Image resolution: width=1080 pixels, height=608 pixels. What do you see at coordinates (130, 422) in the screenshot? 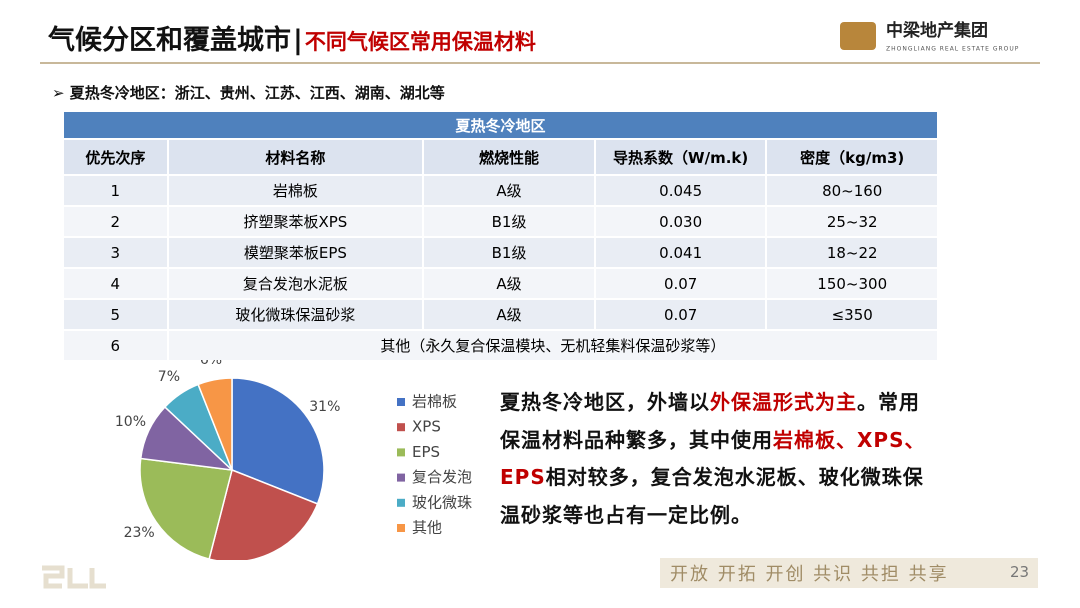
I see `data-label: 10%` at bounding box center [130, 422].